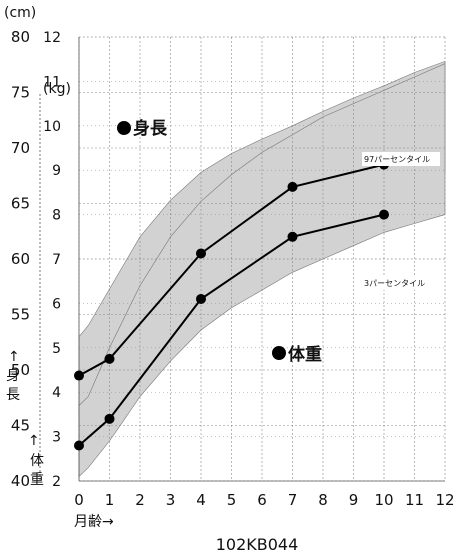  I want to click on y-tick-weight: 2, so click(56, 482).